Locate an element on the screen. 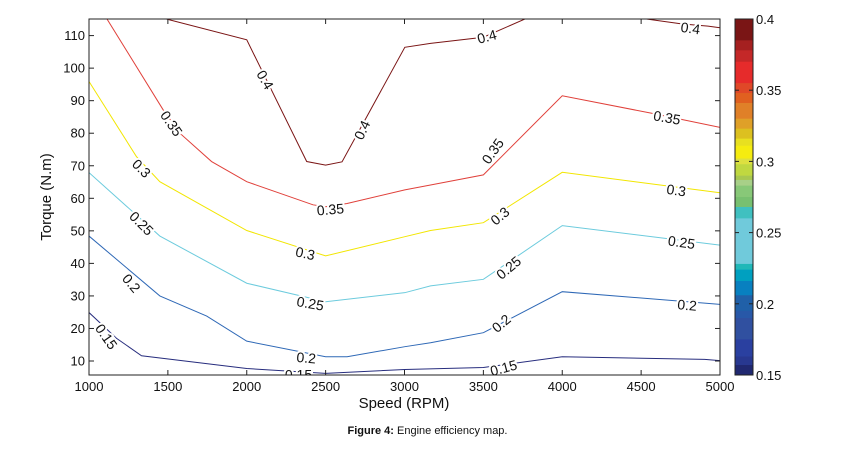  colorbar-tick-label: 0.15 is located at coordinates (768, 375).